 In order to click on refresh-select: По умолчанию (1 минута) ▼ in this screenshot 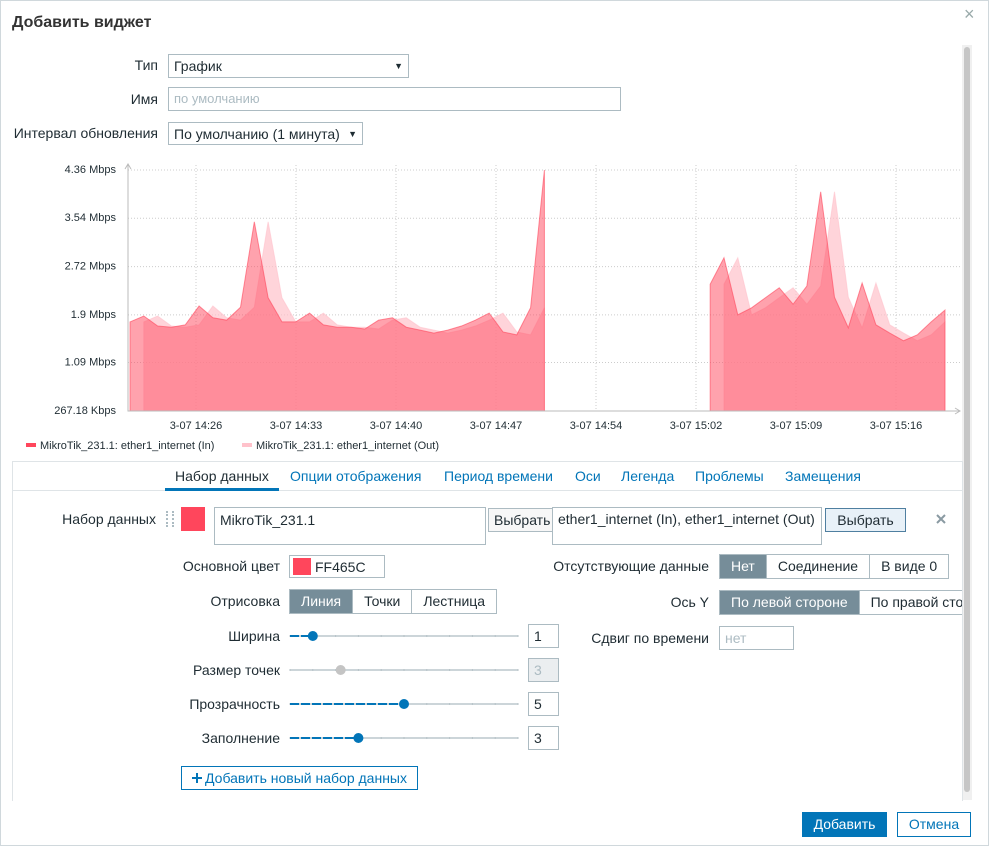, I will do `click(265, 133)`.